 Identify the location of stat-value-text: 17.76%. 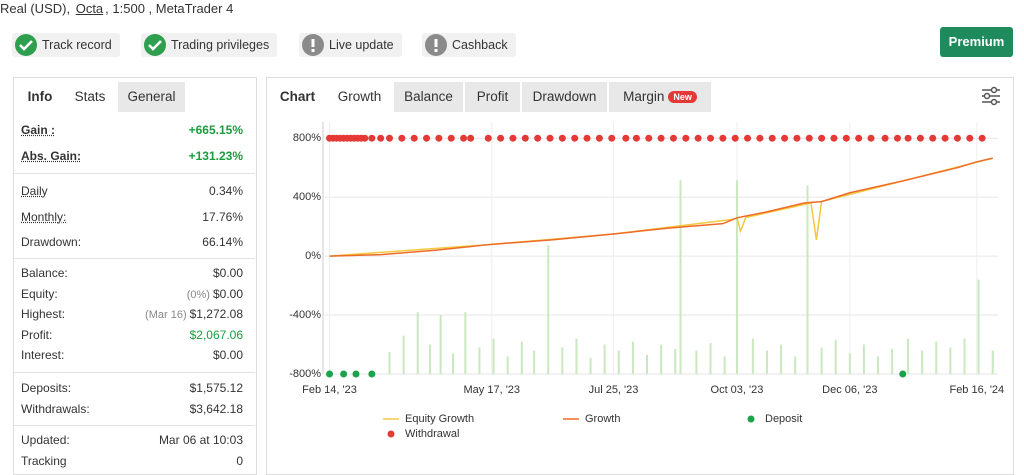
(222, 217).